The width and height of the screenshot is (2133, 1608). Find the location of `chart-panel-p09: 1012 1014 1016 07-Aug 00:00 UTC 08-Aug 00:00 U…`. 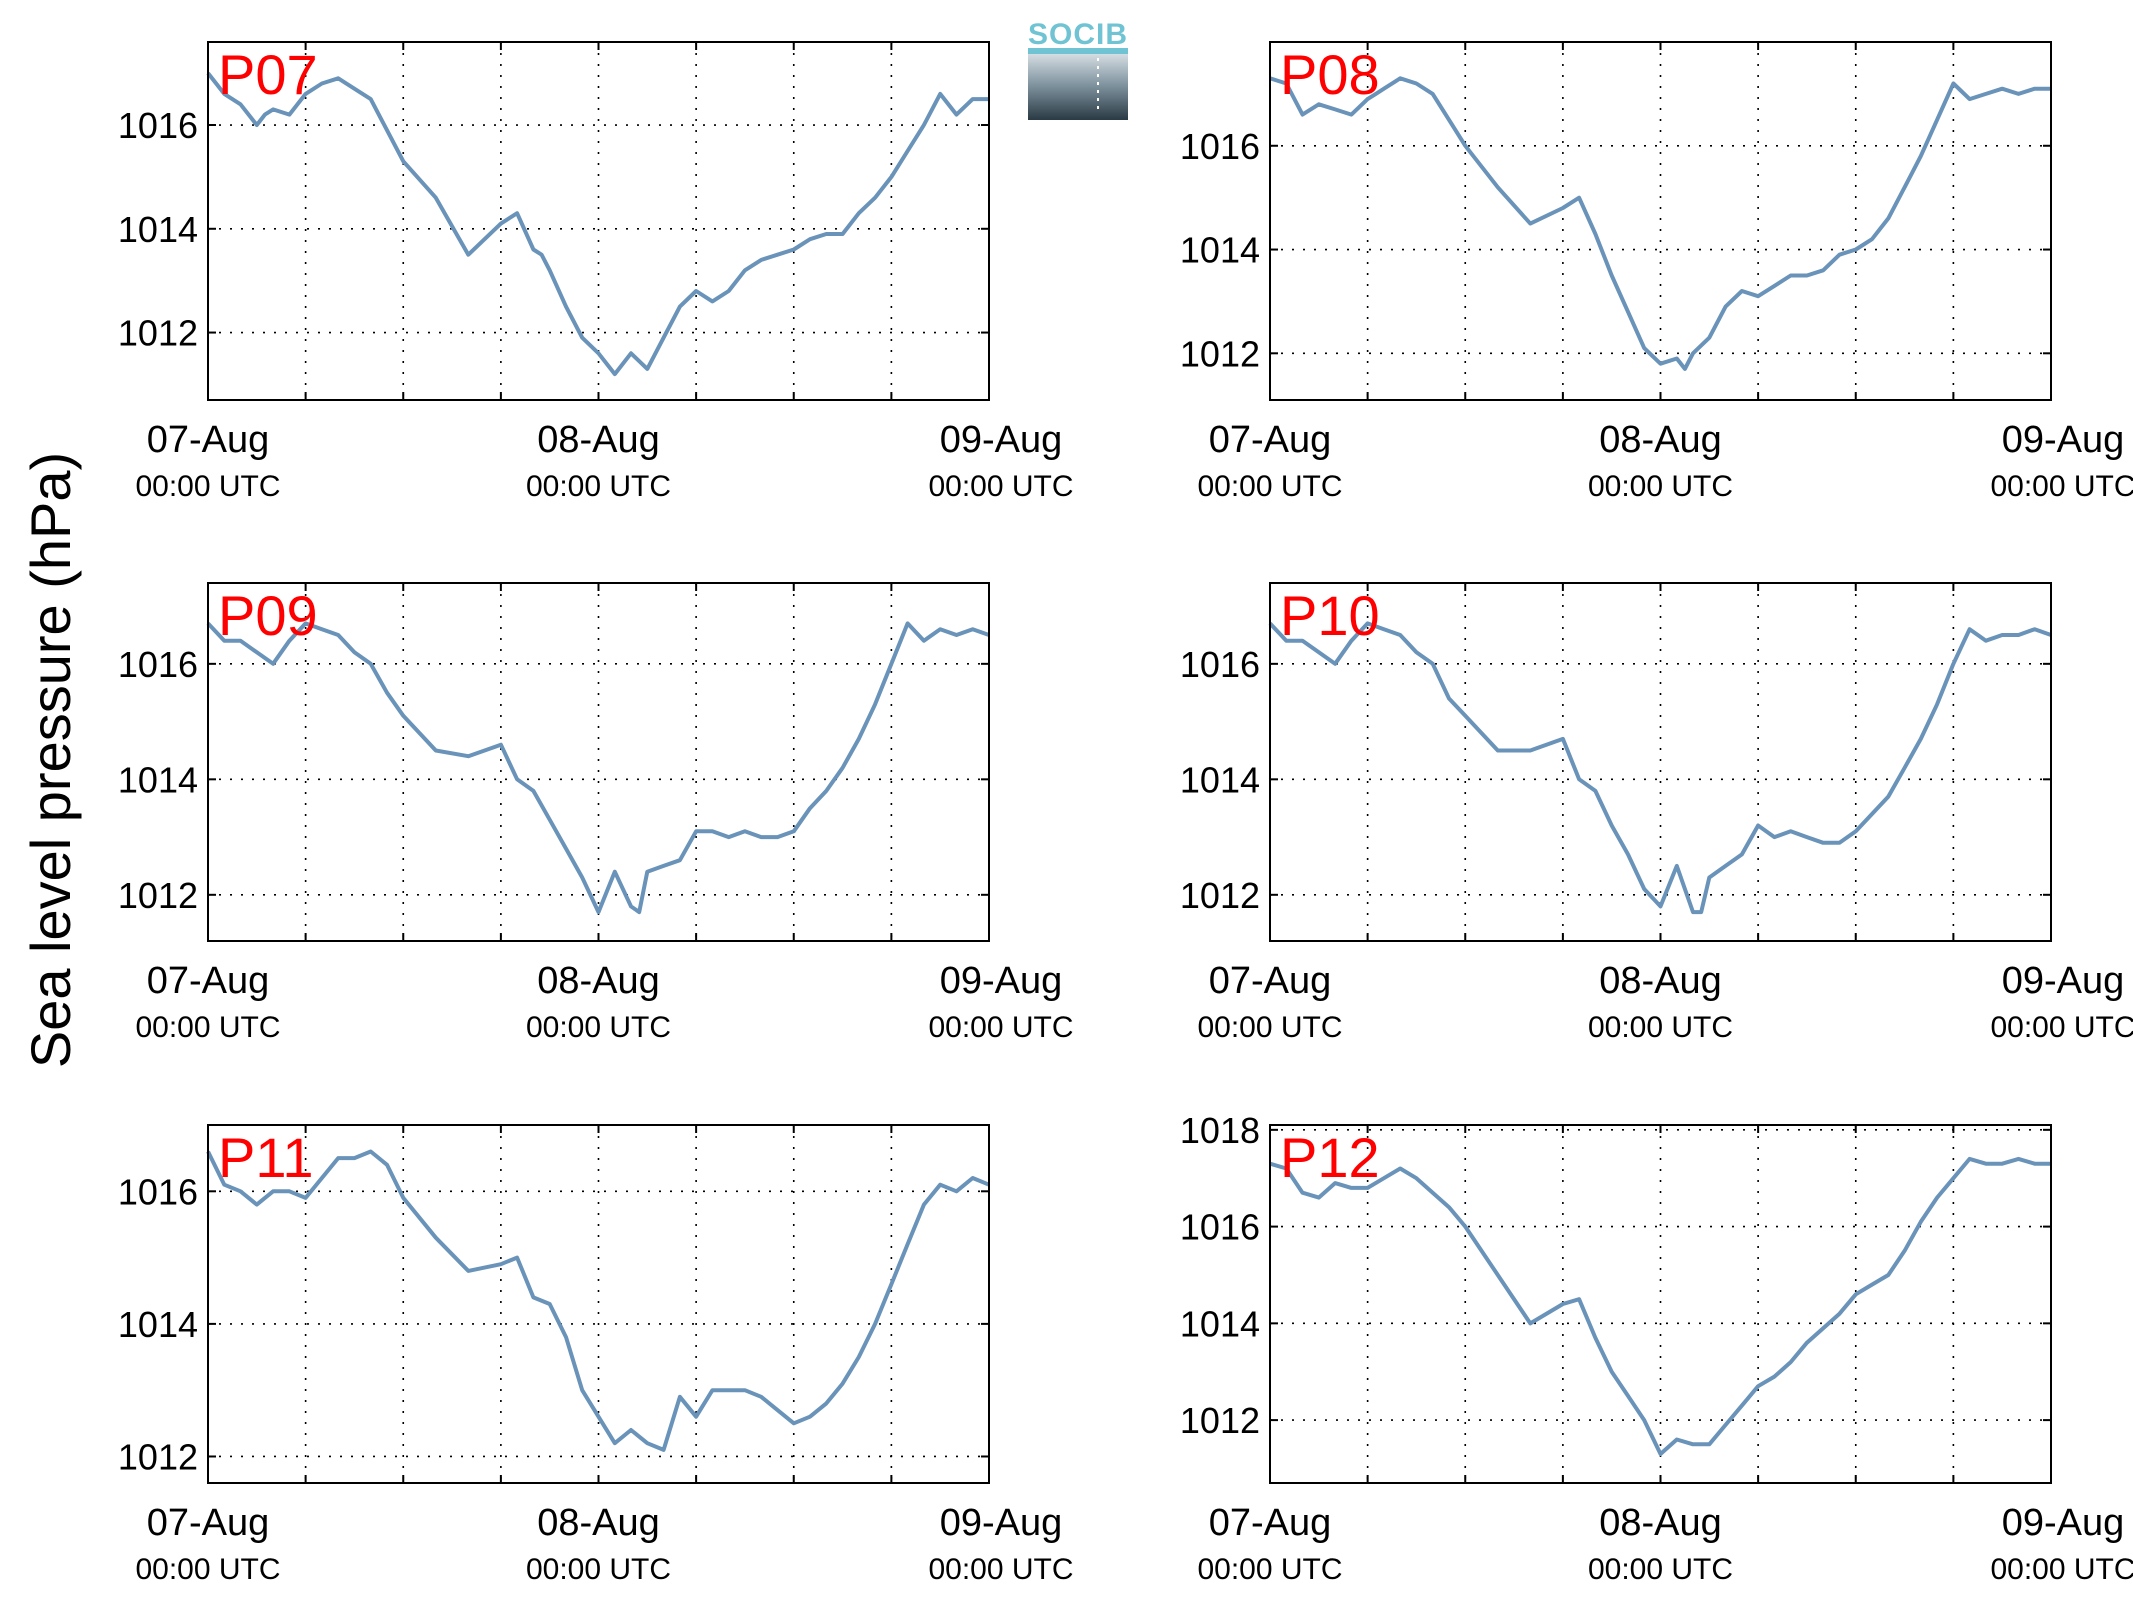

chart-panel-p09: 1012 1014 1016 07-Aug 00:00 UTC 08-Aug 00:00 U… is located at coordinates (596, 813).